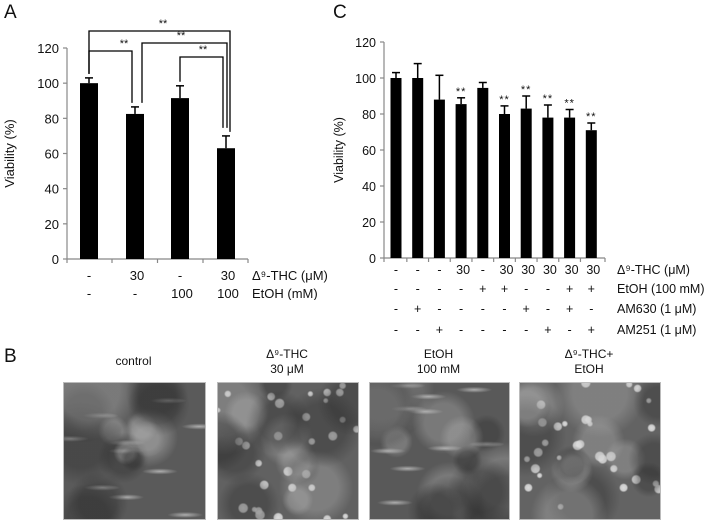 Image resolution: width=716 pixels, height=522 pixels. I want to click on condition-label: AM630 (1 μM), so click(656, 309).